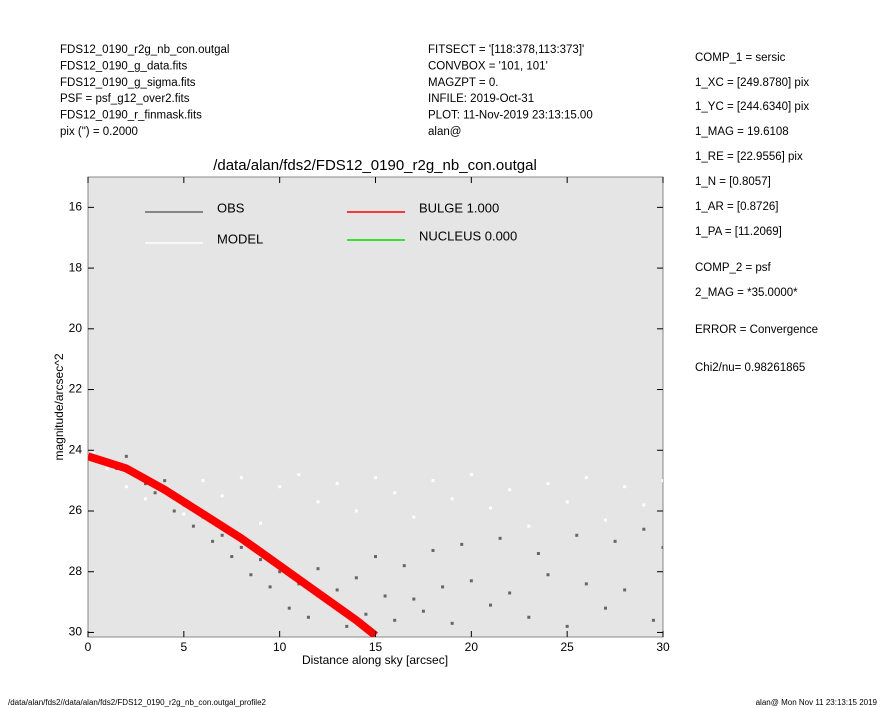 Image resolution: width=885 pixels, height=708 pixels. I want to click on y-tick-label: 18, so click(76, 267).